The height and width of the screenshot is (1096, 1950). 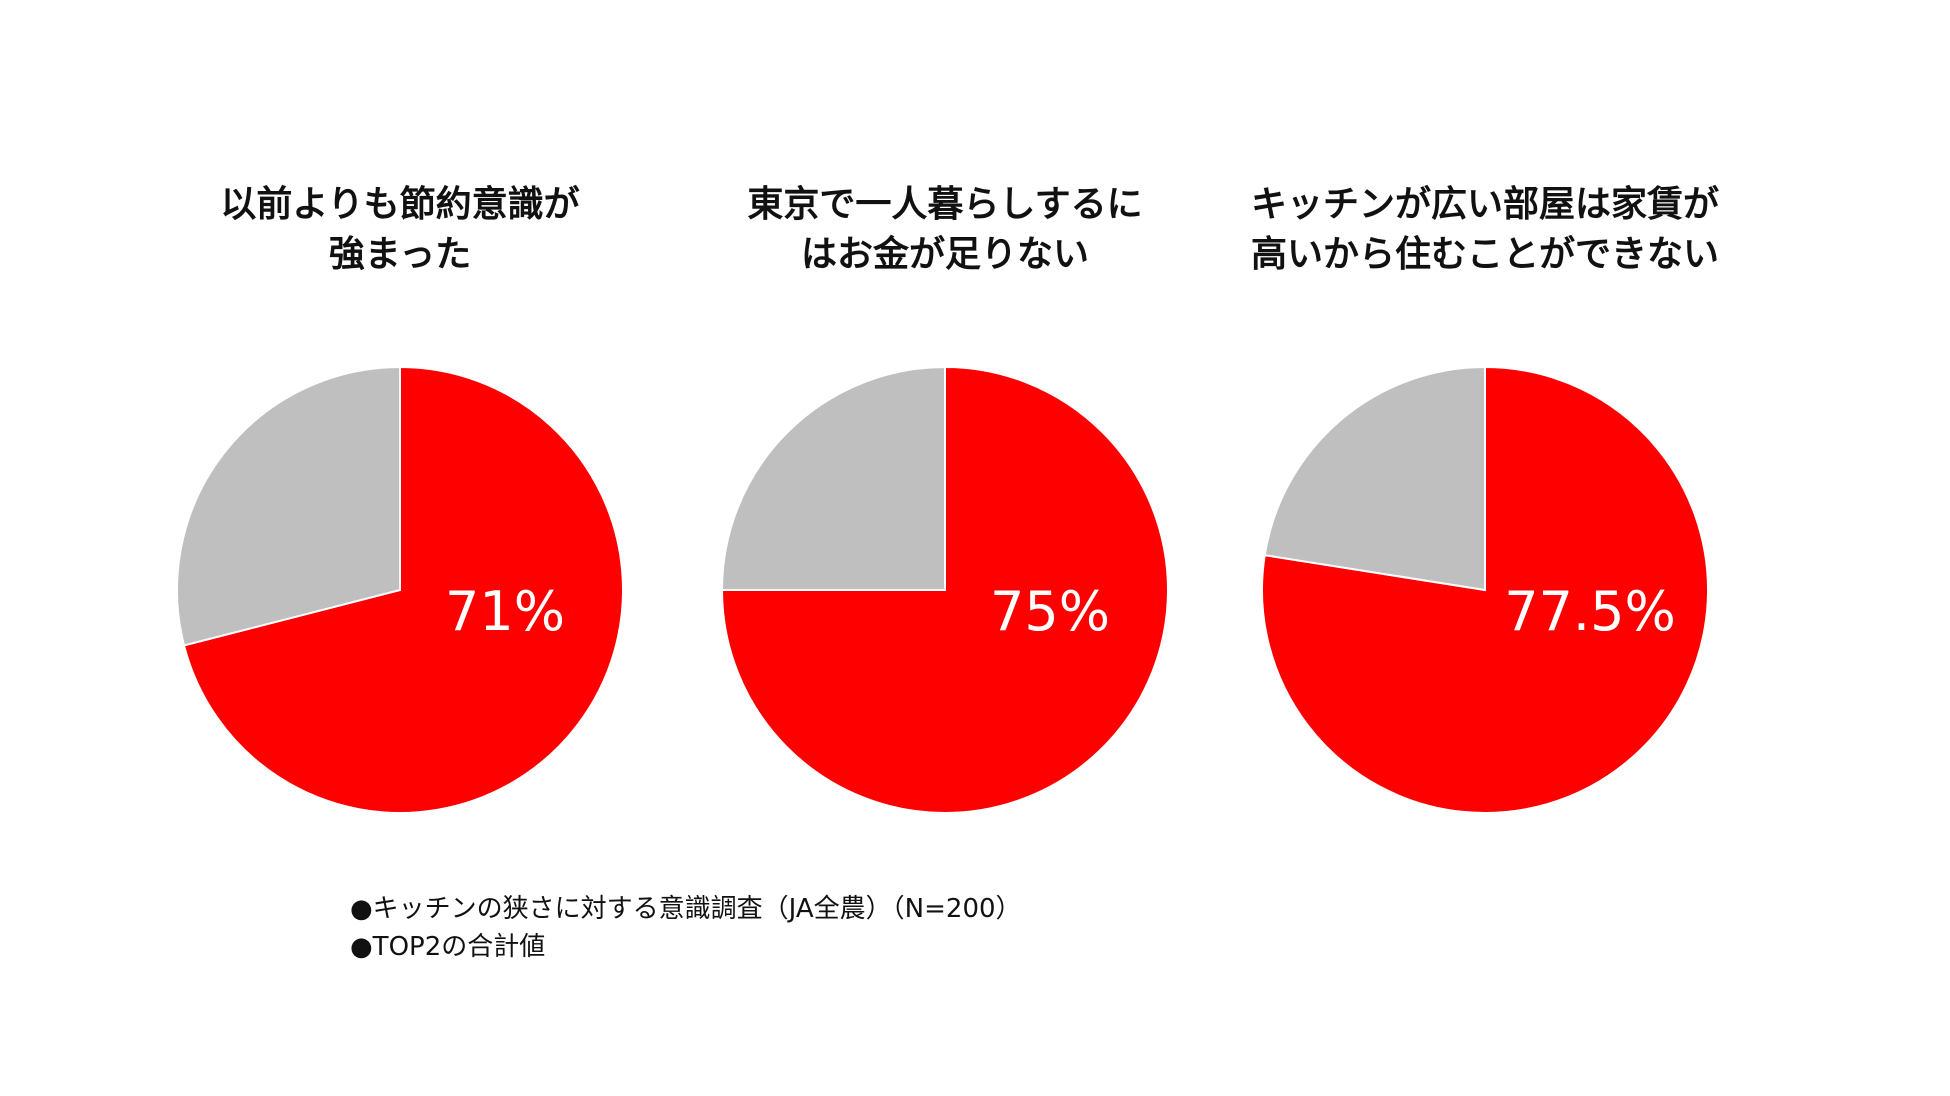 I want to click on chart-title-line: 高いから住むことができない, so click(x=1484, y=254).